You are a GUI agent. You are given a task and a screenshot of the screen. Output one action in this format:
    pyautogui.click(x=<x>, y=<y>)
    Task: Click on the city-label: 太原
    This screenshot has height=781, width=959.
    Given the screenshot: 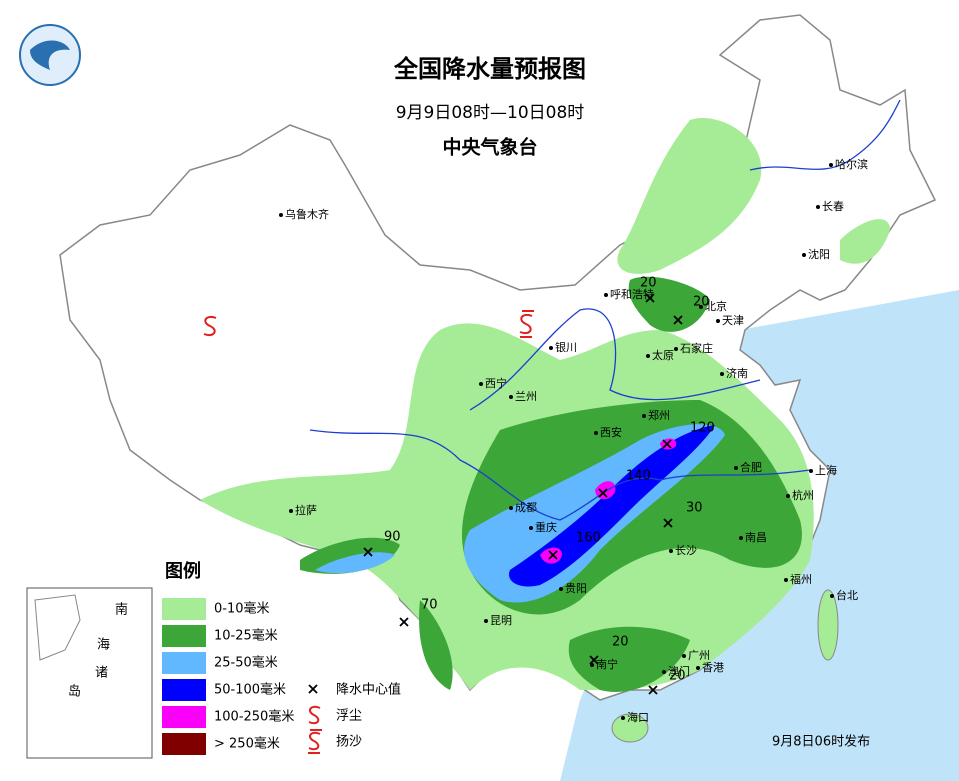 What is the action you would take?
    pyautogui.click(x=663, y=355)
    